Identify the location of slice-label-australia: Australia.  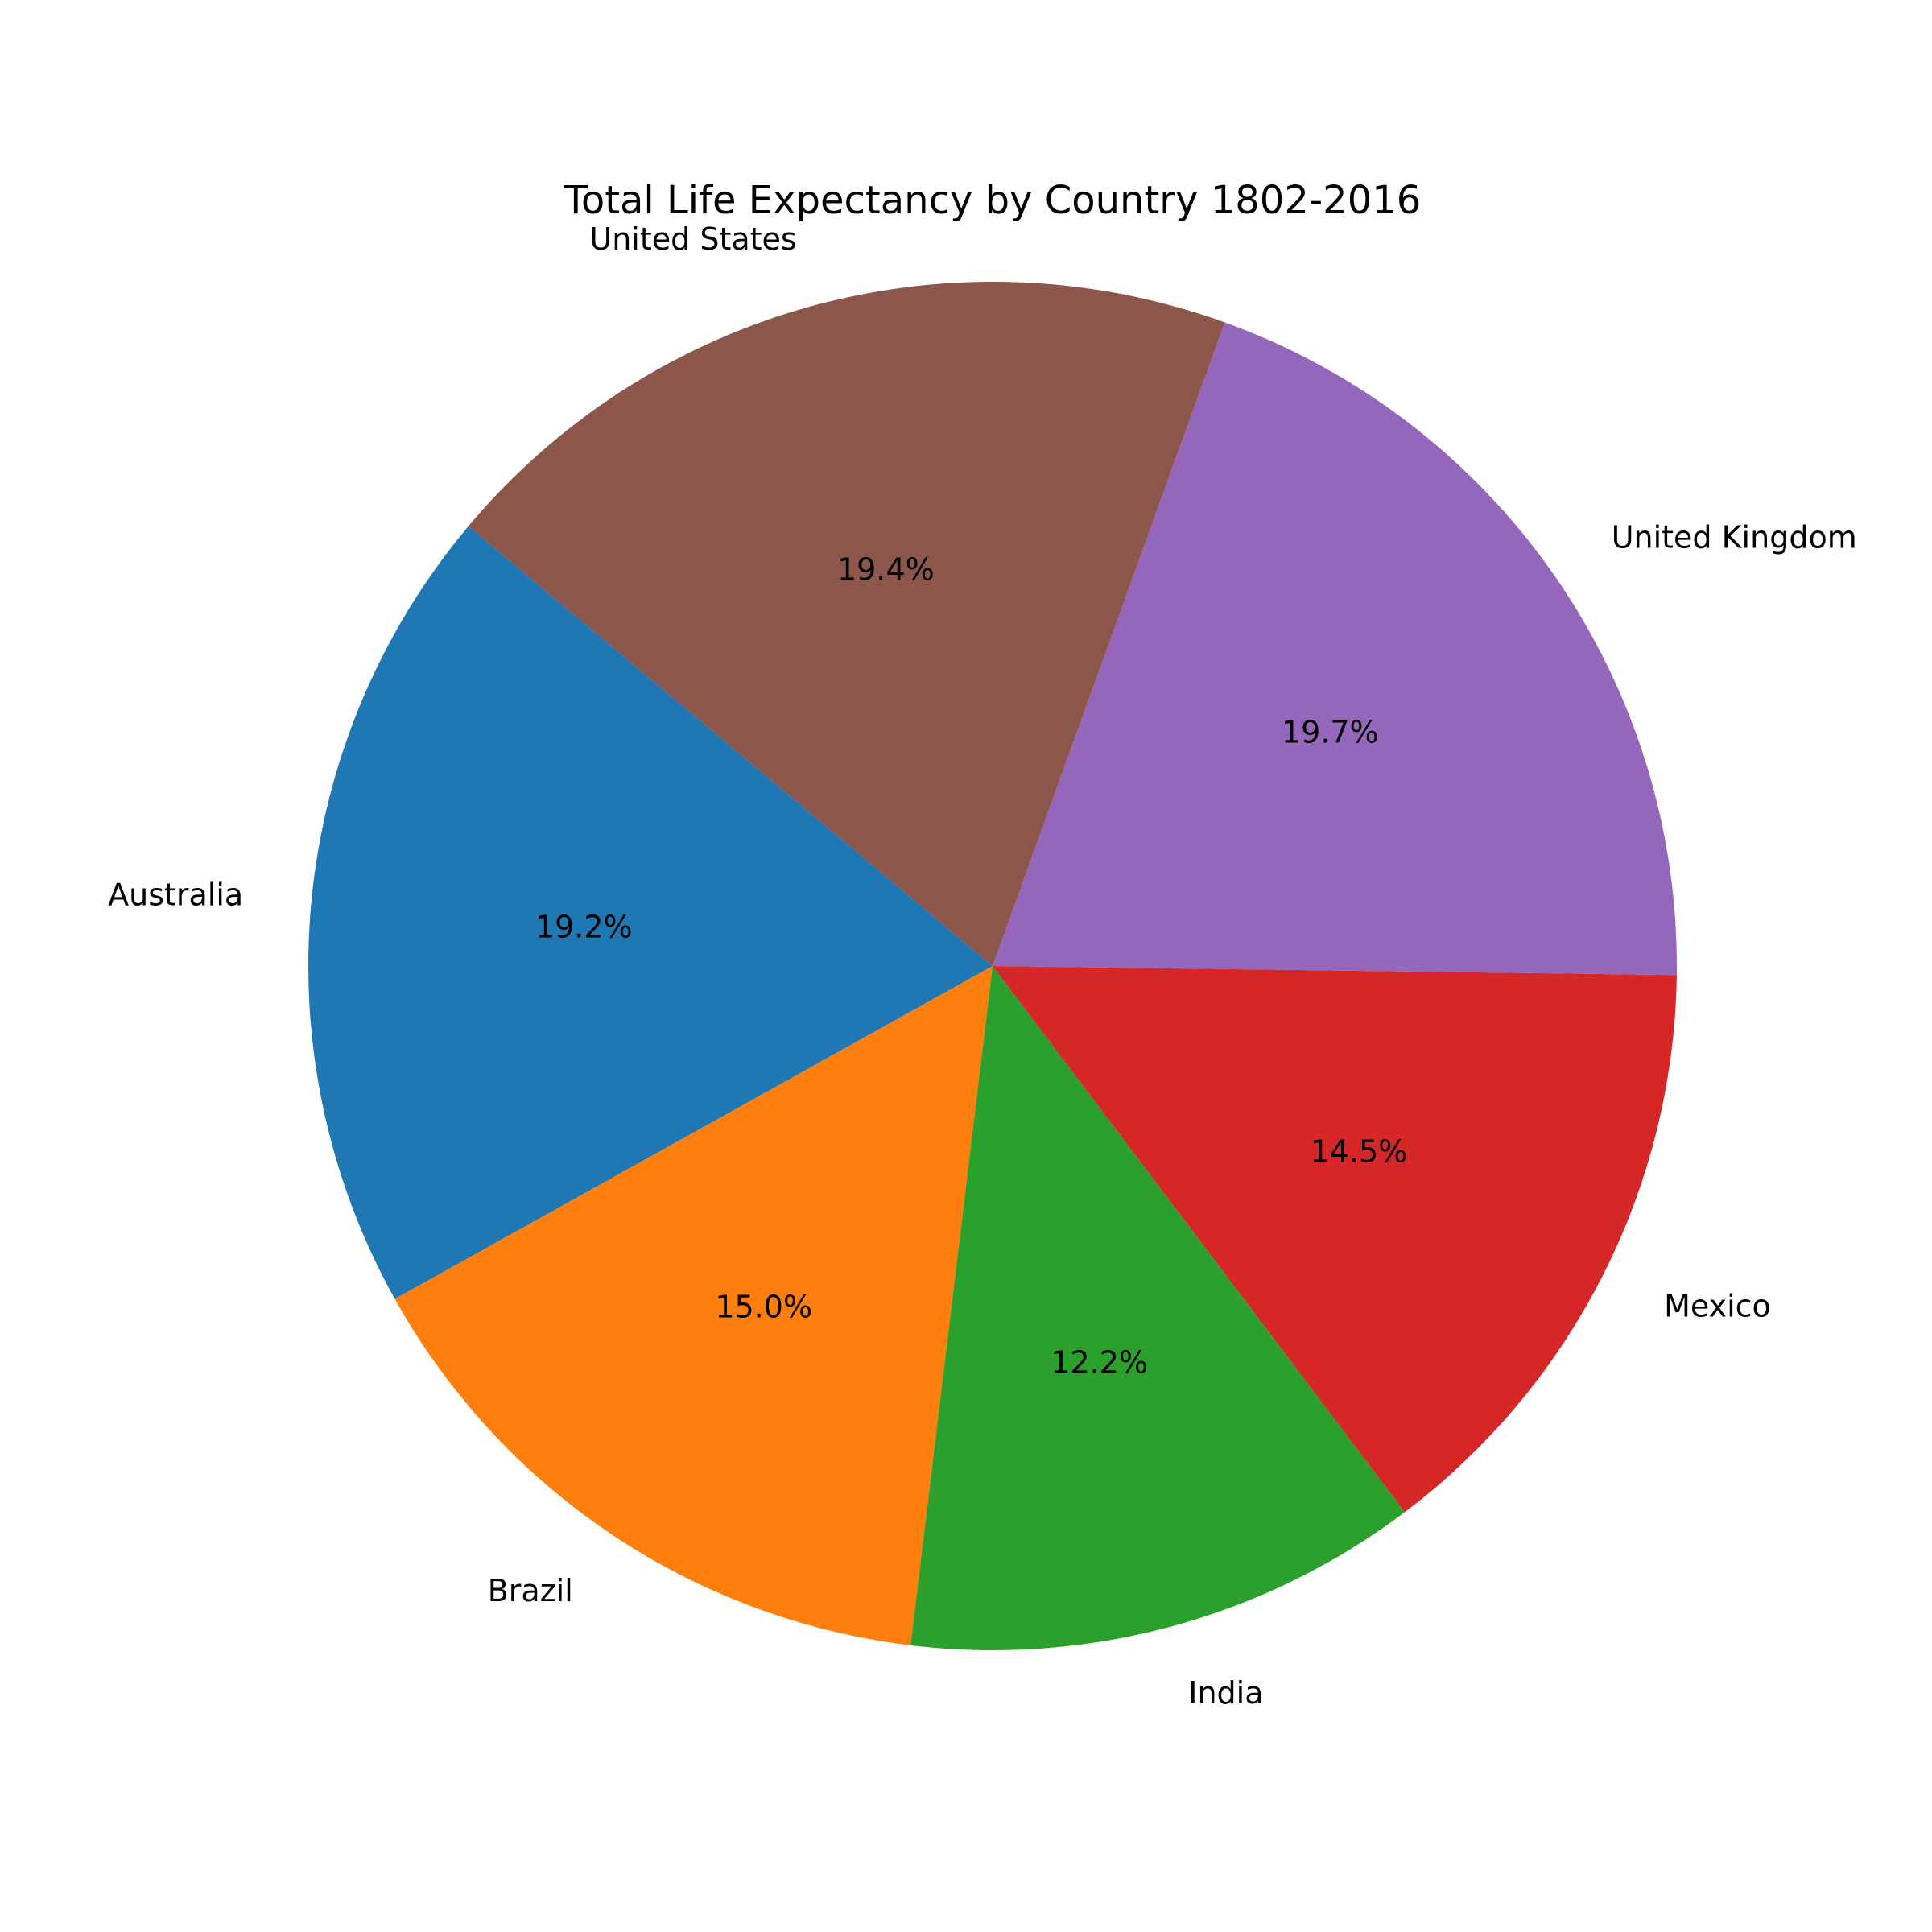
(175, 894).